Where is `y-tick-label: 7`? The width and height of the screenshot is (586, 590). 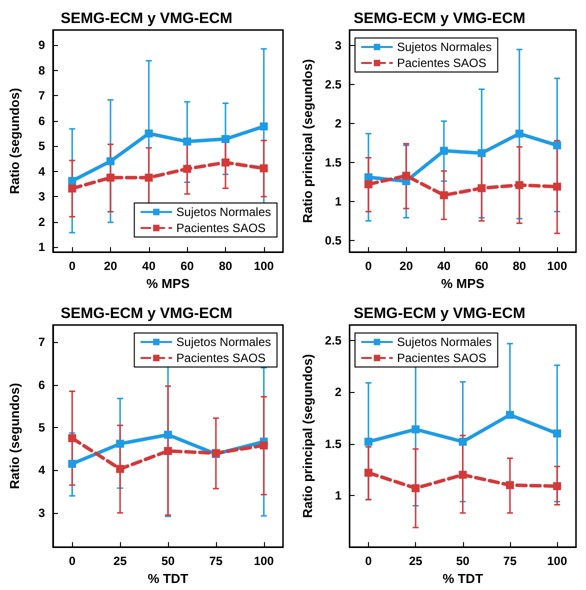 y-tick-label: 7 is located at coordinates (42, 342).